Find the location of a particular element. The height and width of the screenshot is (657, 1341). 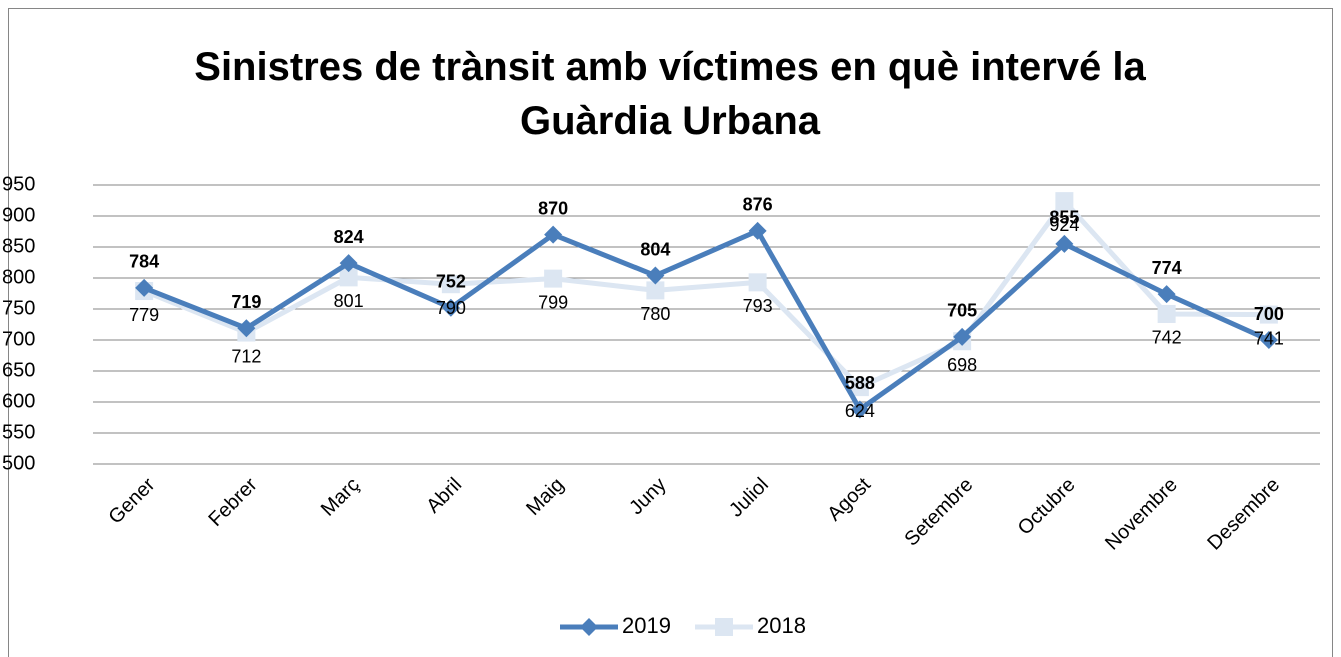

data-label: 742 is located at coordinates (1167, 338).